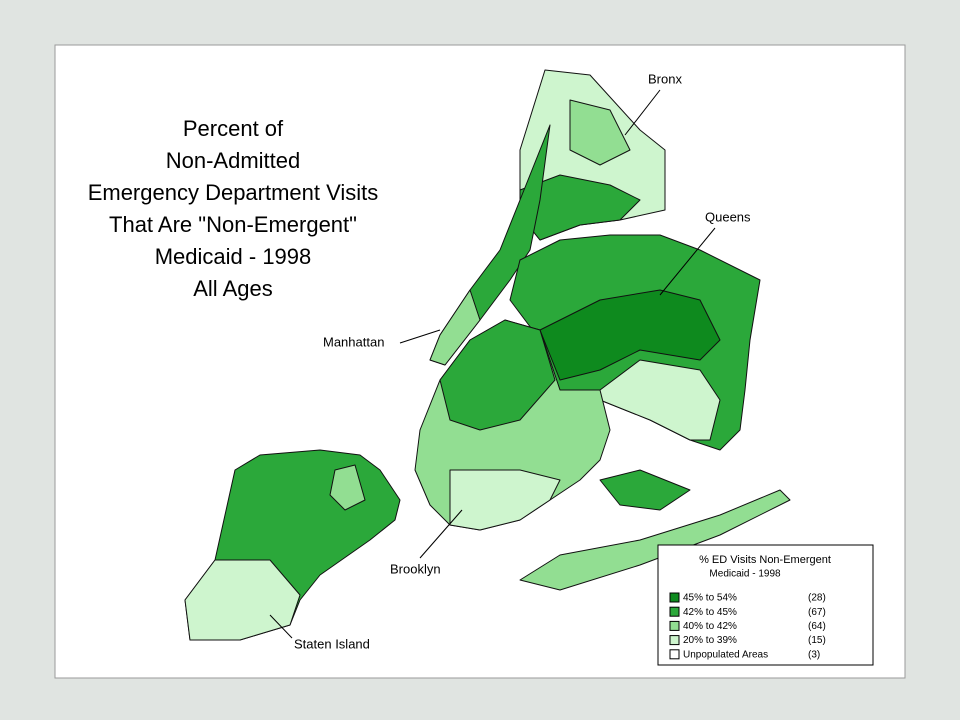  What do you see at coordinates (242, 600) in the screenshot?
I see `staten-island-south` at bounding box center [242, 600].